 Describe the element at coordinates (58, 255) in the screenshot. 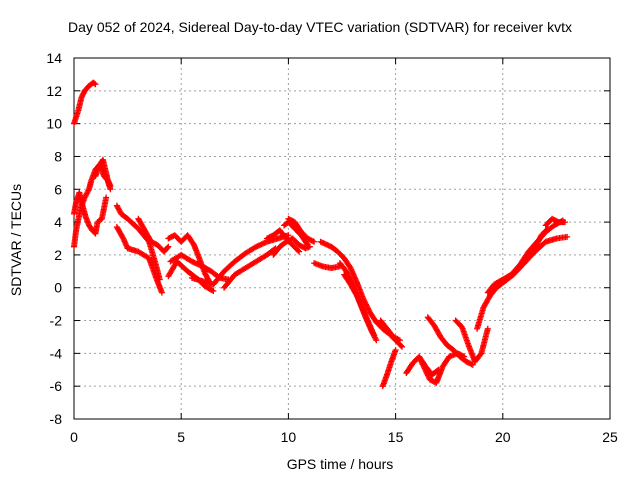

I see `y-tick-label: 2` at that location.